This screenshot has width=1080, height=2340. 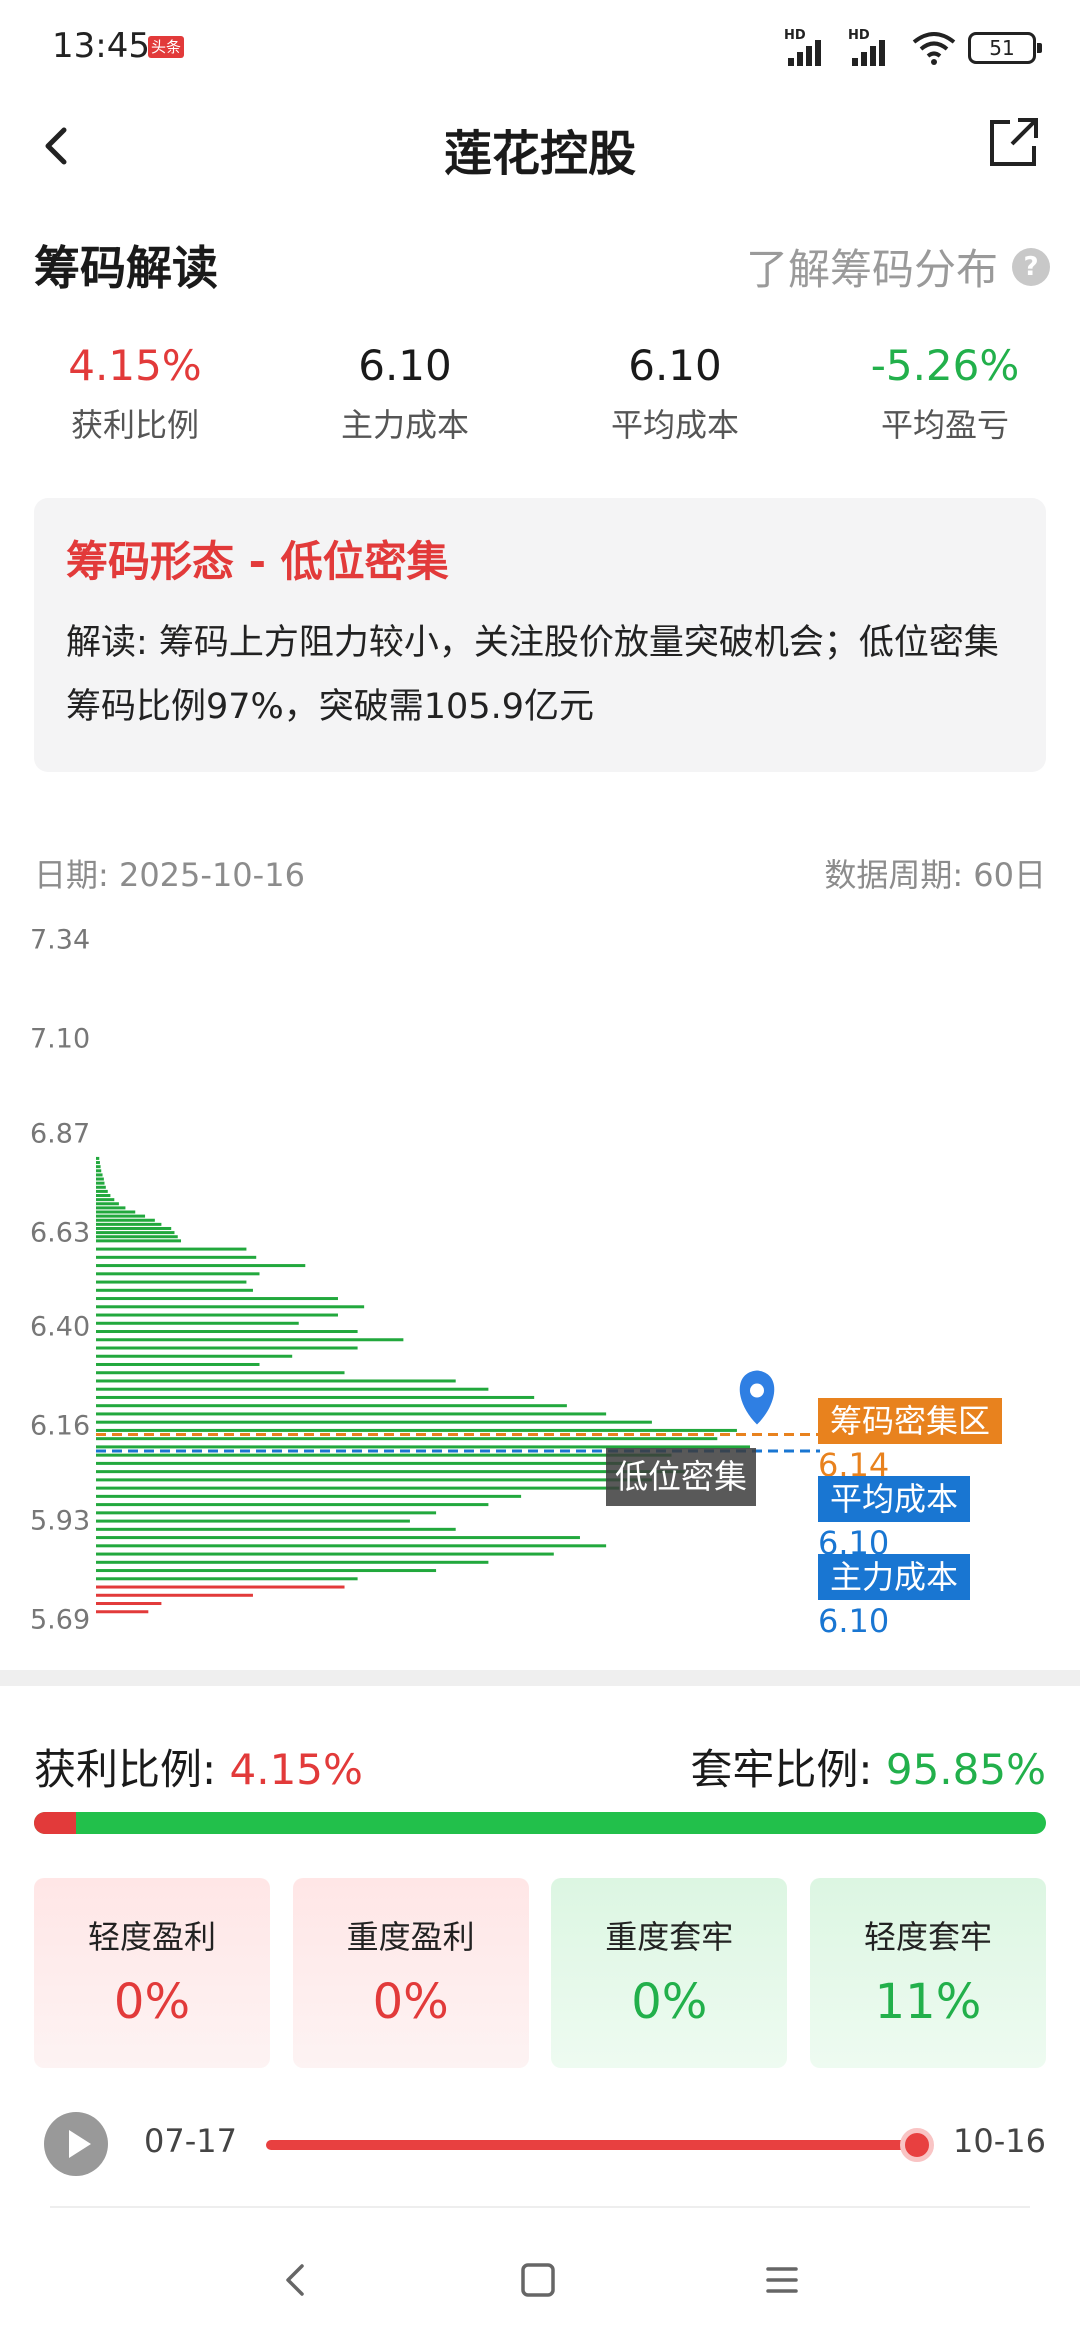 I want to click on timeline-slider: 07-17 10-16, so click(x=540, y=2146).